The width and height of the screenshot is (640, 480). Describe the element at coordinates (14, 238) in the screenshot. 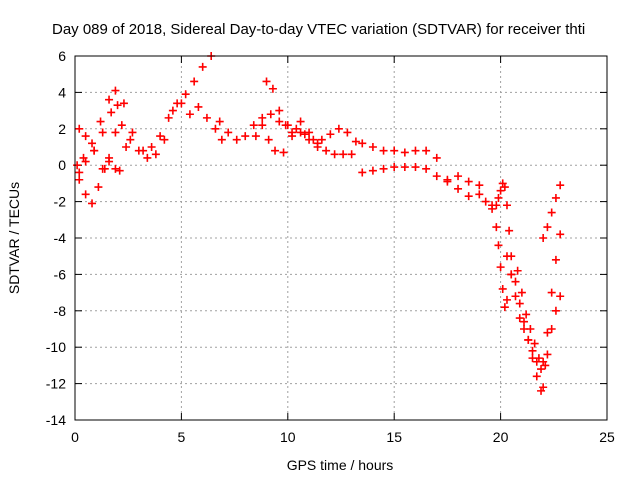

I see `y-axis-label: SDTVAR / TECUs` at that location.